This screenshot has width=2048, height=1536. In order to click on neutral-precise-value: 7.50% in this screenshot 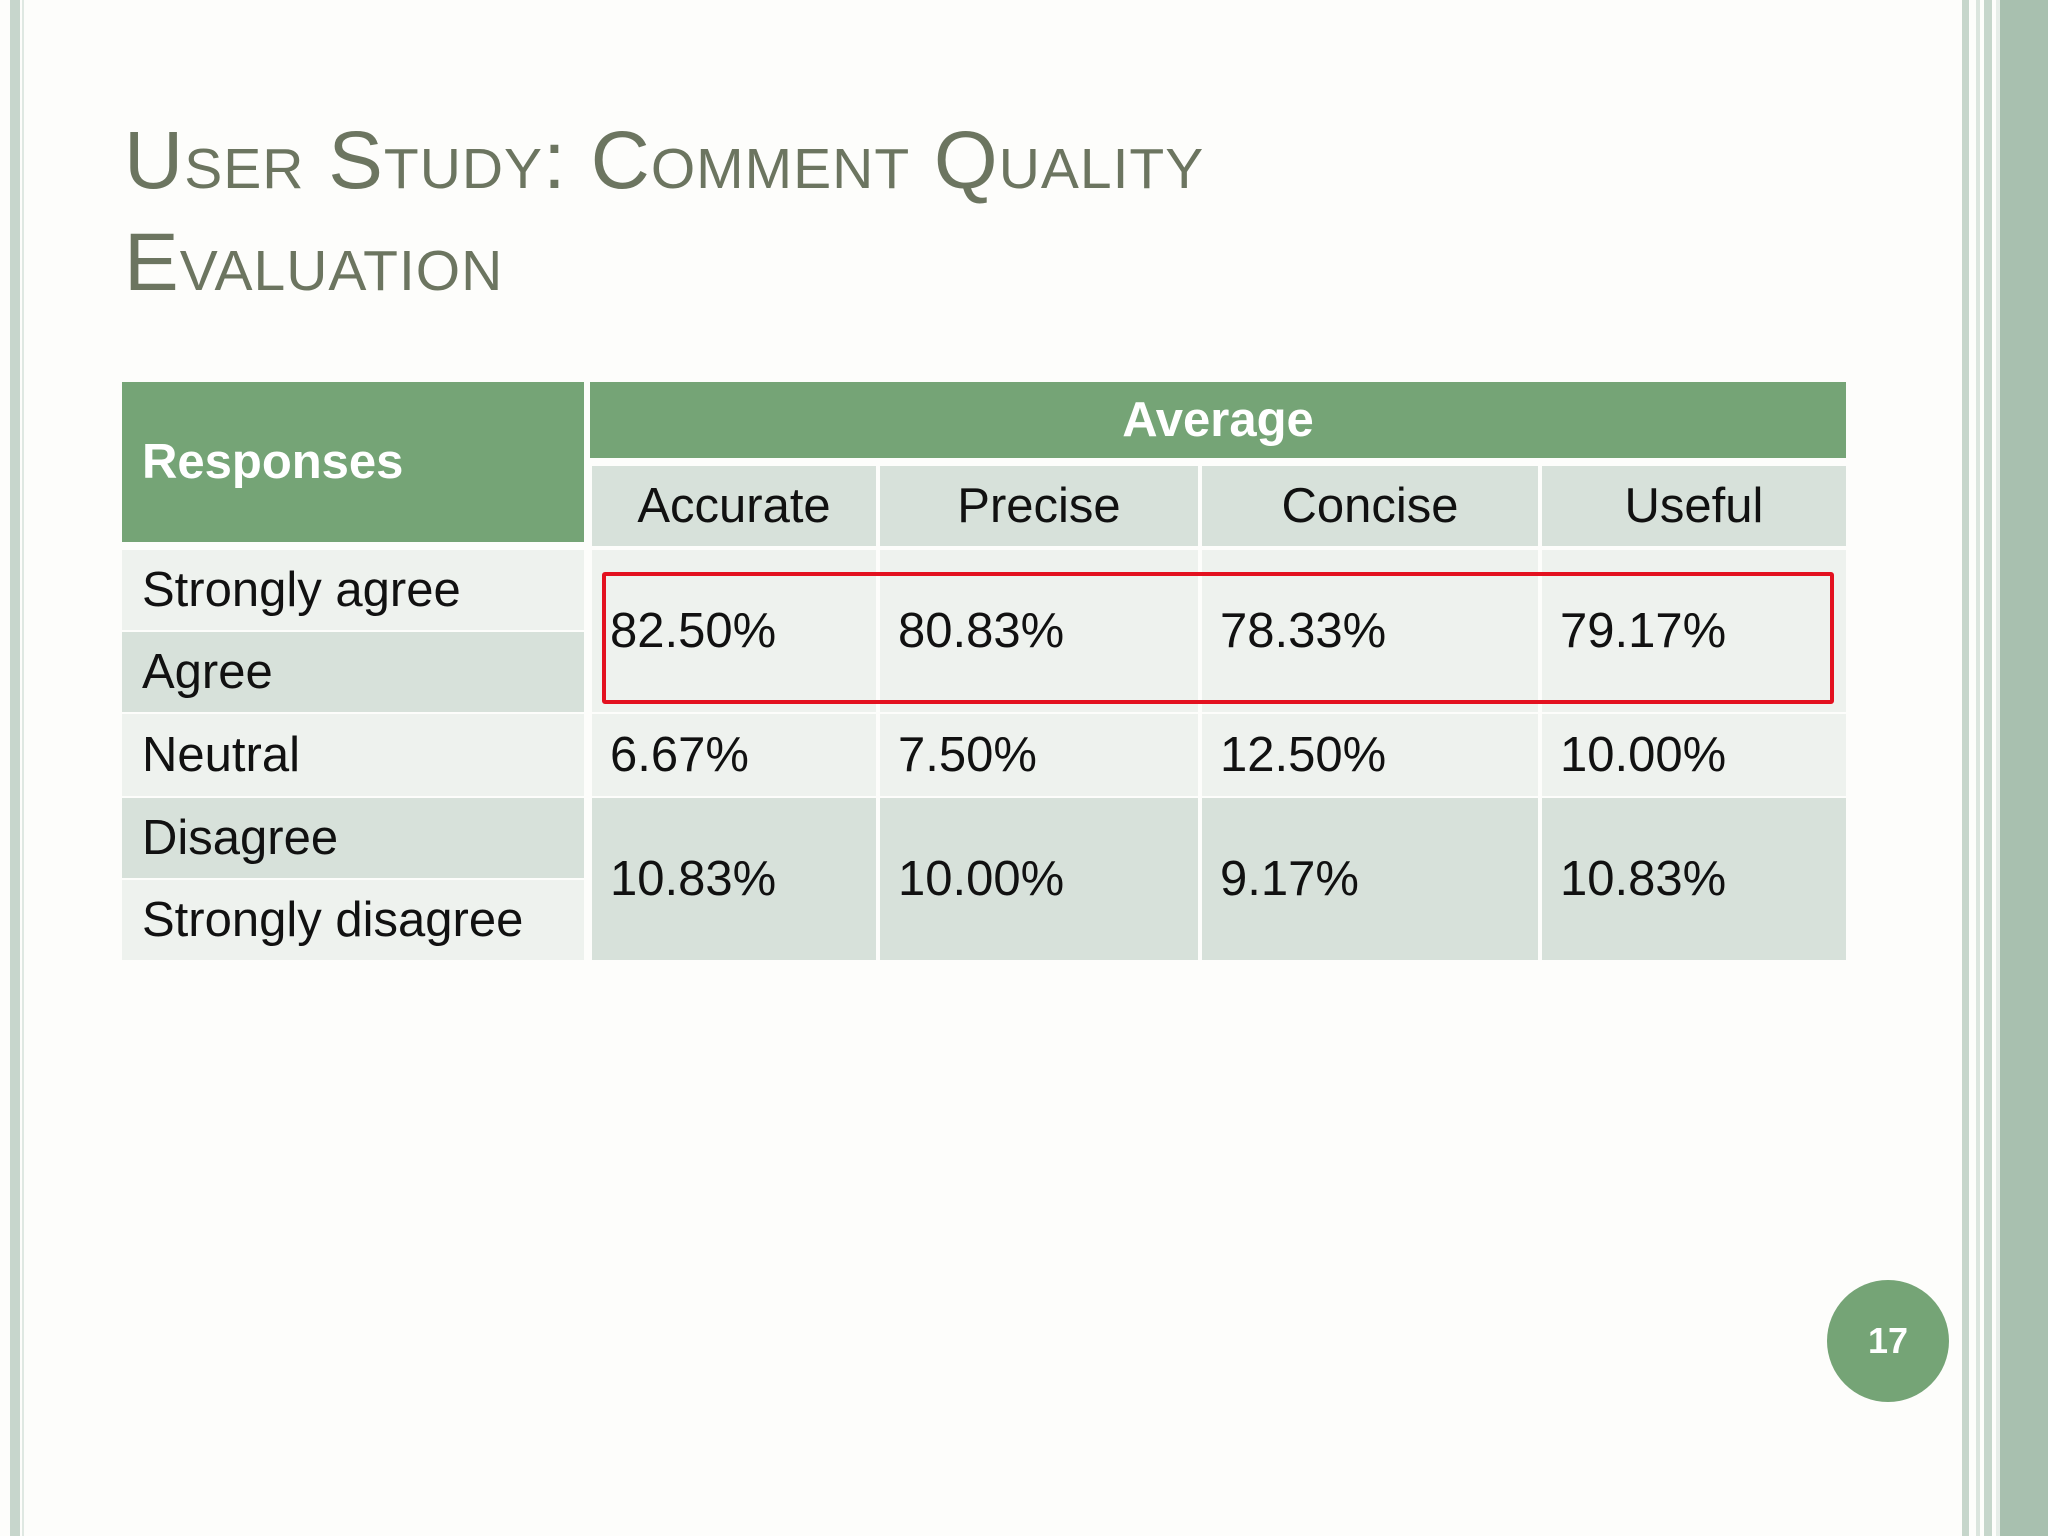, I will do `click(1039, 755)`.